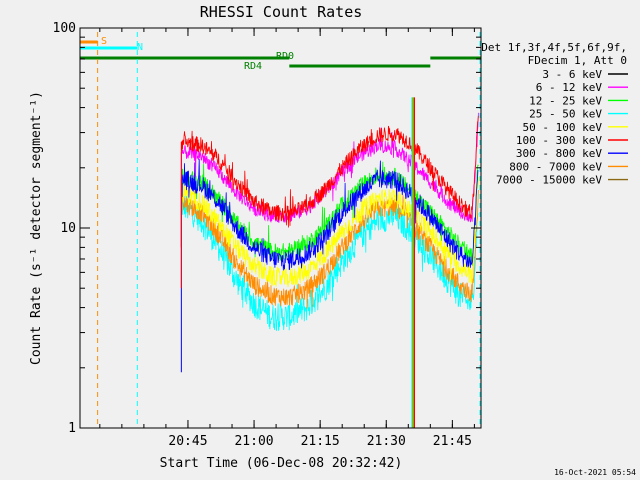 Image resolution: width=640 pixels, height=480 pixels. Describe the element at coordinates (320, 441) in the screenshot. I see `x-tick-label-2: 21:15` at that location.